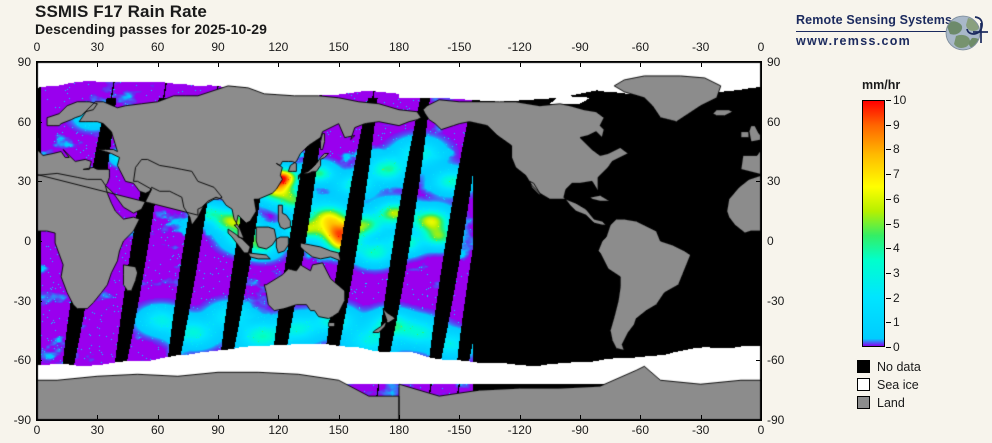  What do you see at coordinates (278, 430) in the screenshot?
I see `x-tick-label-bottom: 120` at bounding box center [278, 430].